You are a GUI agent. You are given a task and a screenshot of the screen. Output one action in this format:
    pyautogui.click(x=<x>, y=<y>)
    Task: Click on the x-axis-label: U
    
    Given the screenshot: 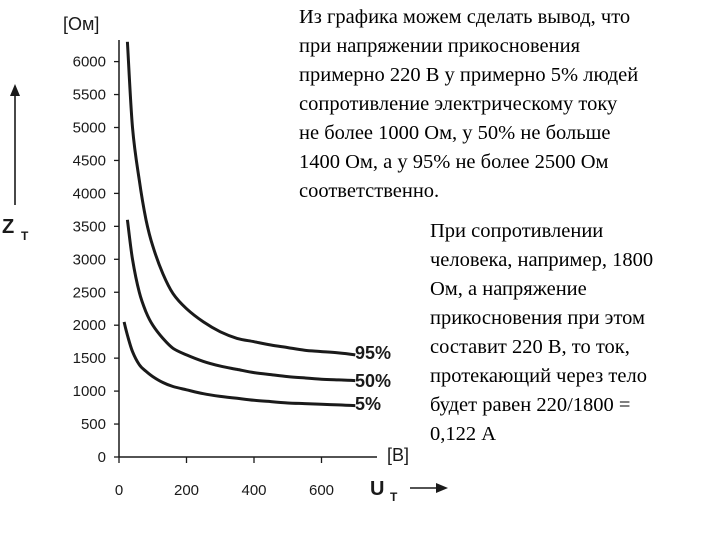 What is the action you would take?
    pyautogui.click(x=377, y=489)
    